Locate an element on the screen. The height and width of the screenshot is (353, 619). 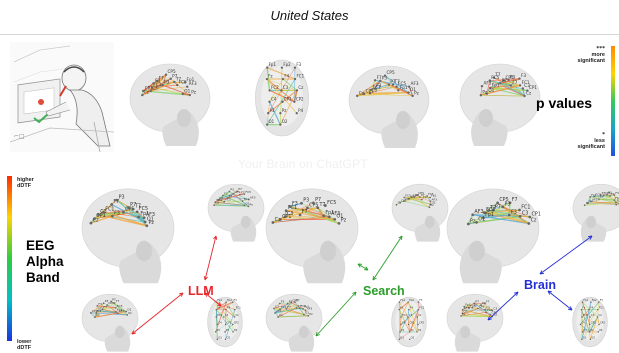
brain-small-map-bottom-top-electrode-label: F3 is located at coordinates (601, 300).